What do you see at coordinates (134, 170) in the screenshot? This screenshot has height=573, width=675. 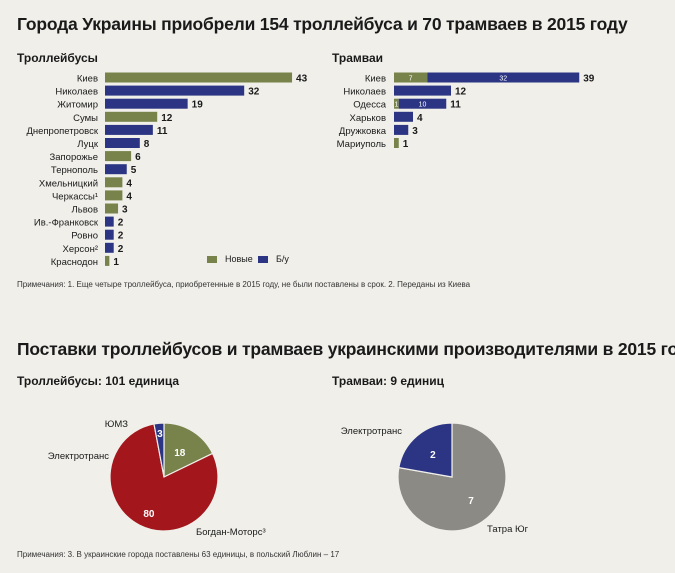 I see `bar-total-label: 5` at bounding box center [134, 170].